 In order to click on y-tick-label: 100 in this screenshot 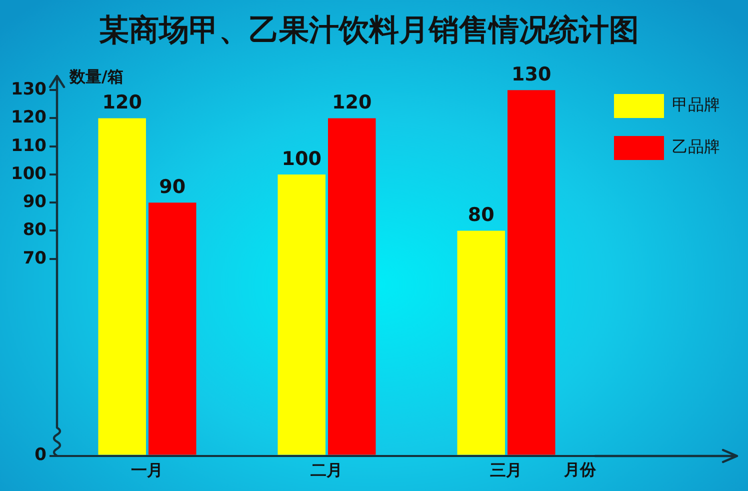, I will do `click(28, 174)`.